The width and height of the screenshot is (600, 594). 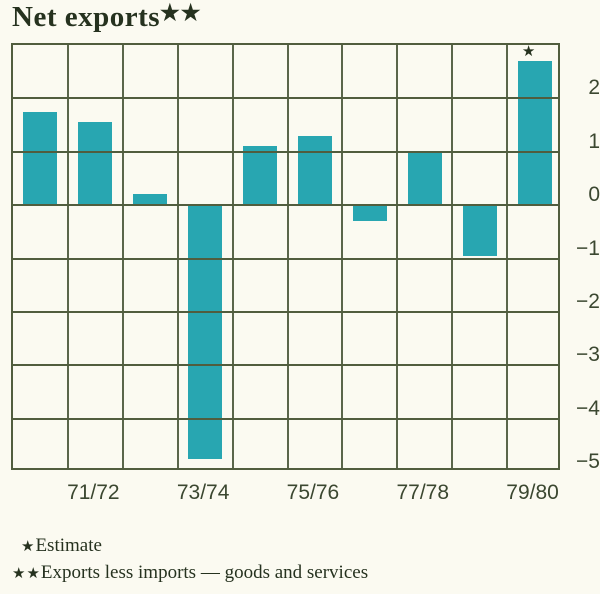 I want to click on y-tick-label--3: −3, so click(x=588, y=355).